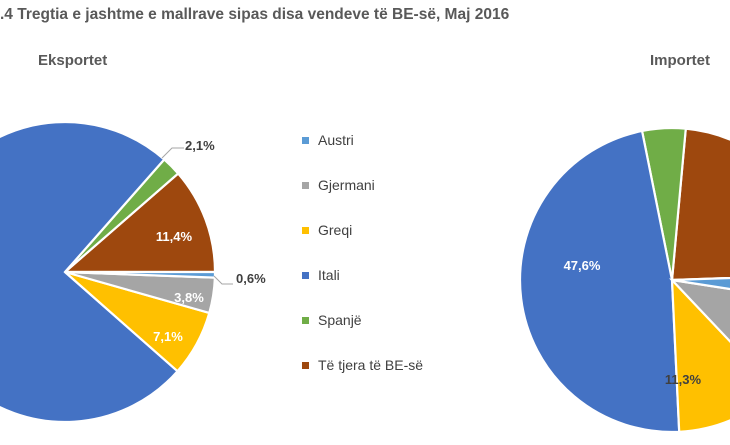 The width and height of the screenshot is (730, 445). I want to click on legend-label-spanje: Spanjë, so click(340, 320).